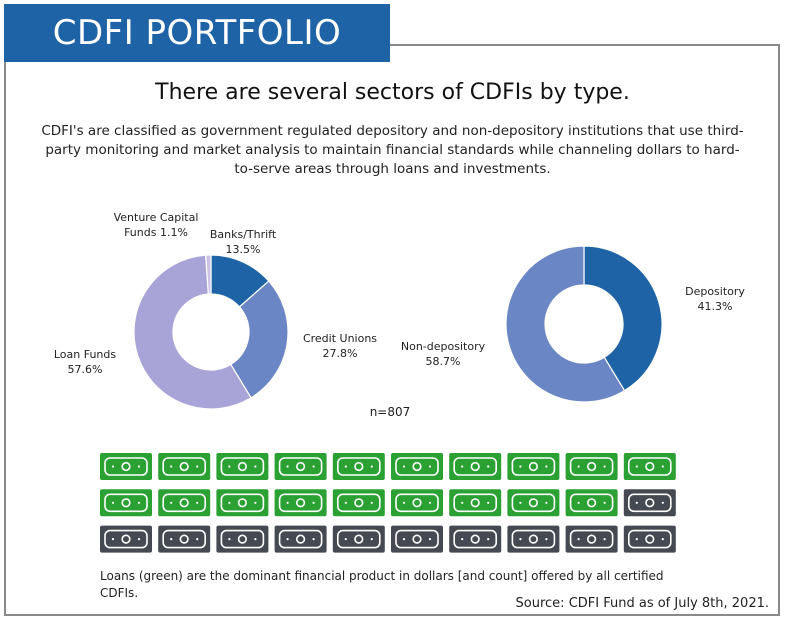 The height and width of the screenshot is (620, 785). I want to click on source-note: Source: CDFI Fund as of July 8th, 2021., so click(642, 603).